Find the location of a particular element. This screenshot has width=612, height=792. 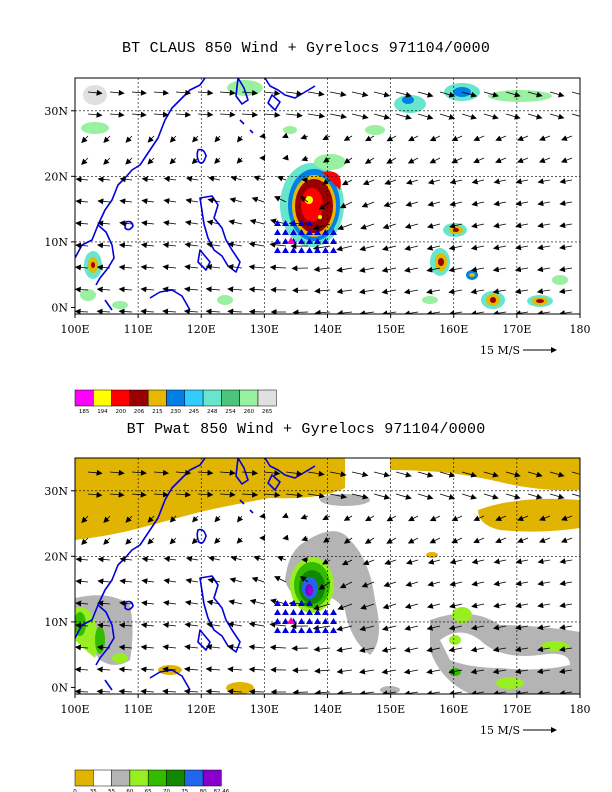

top-panel-title: BT CLAUS 850 Wind + Gyrelocs 971104/0000 is located at coordinates (306, 48).